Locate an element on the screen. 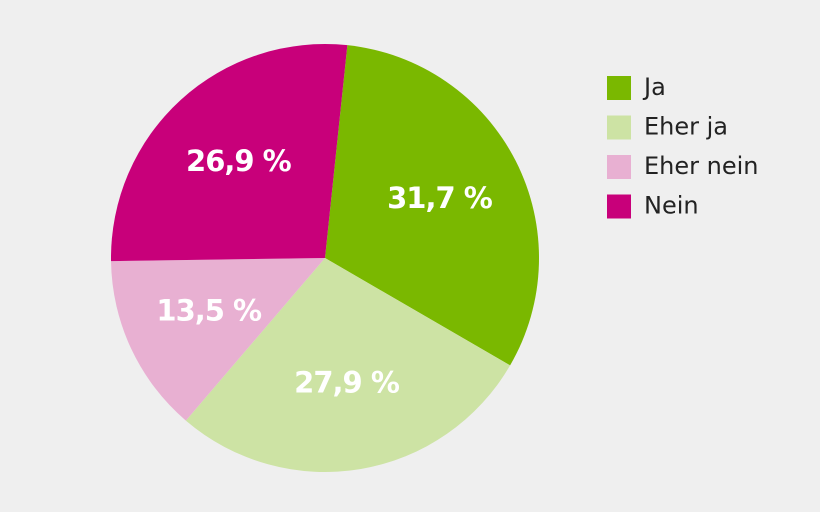 This screenshot has width=820, height=512. legend-label: Nein is located at coordinates (671, 206).